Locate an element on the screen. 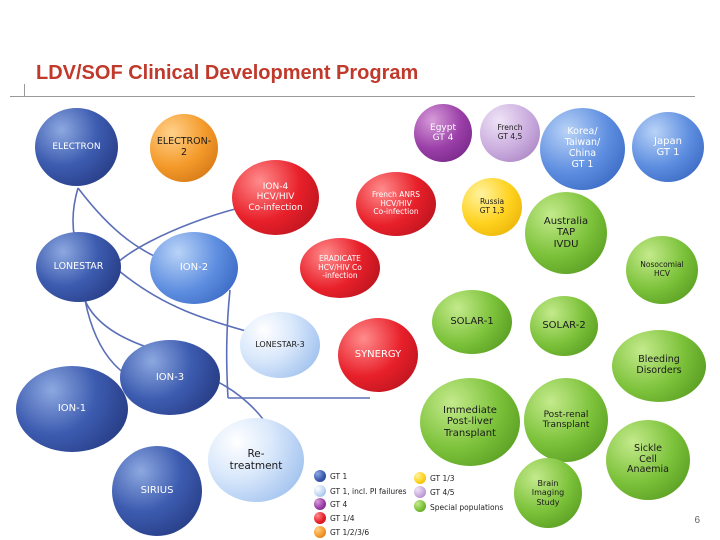  legend-dot-gt14 is located at coordinates (320, 518).